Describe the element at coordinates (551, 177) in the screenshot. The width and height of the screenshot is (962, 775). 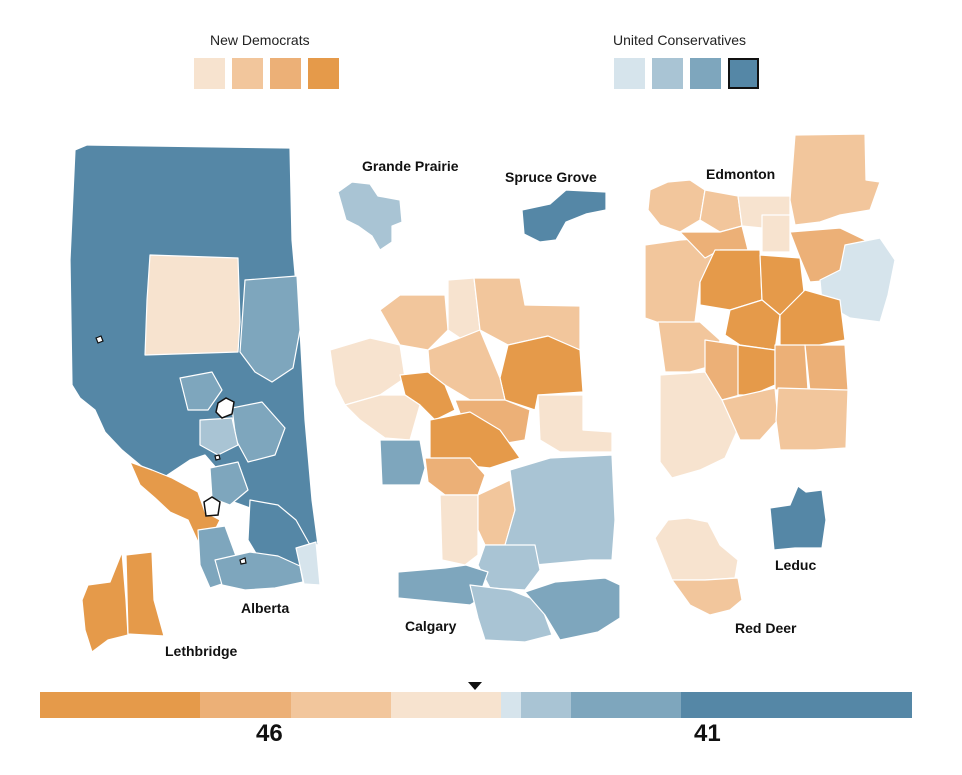
I see `label-spruce-grove: Spruce Grove` at that location.